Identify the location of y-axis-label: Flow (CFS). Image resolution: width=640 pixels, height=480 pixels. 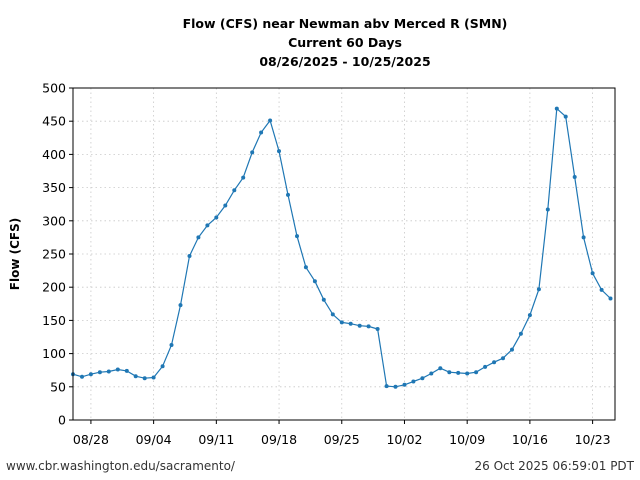
(15, 254).